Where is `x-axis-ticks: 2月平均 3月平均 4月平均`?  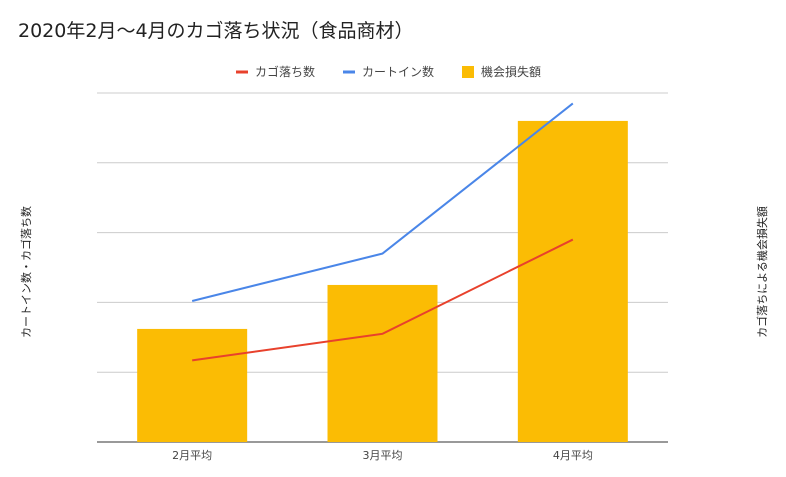
x-axis-ticks: 2月平均 3月平均 4月平均 is located at coordinates (382, 455).